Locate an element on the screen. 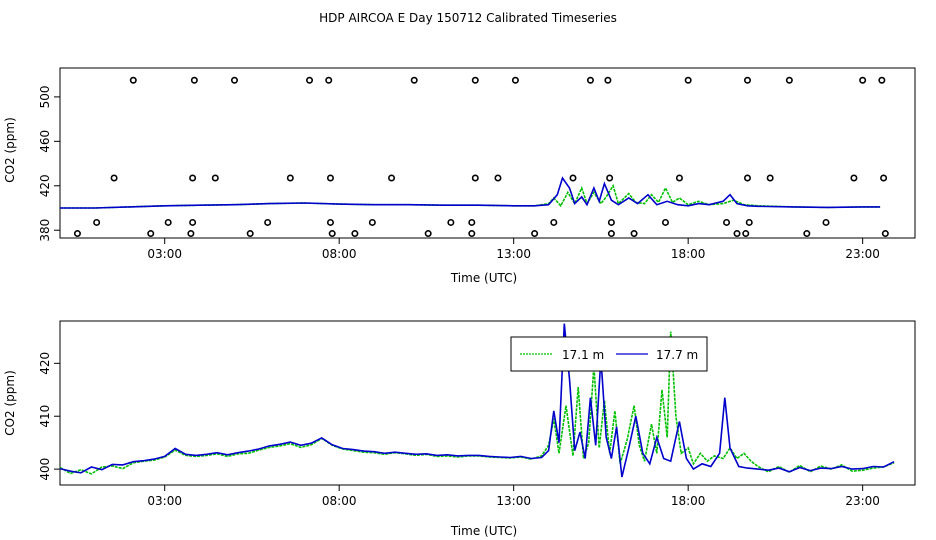 This screenshot has width=936, height=540. x-axis-bottom: 03:00 08:00 13:00 18:00 23:00 is located at coordinates (513, 496).